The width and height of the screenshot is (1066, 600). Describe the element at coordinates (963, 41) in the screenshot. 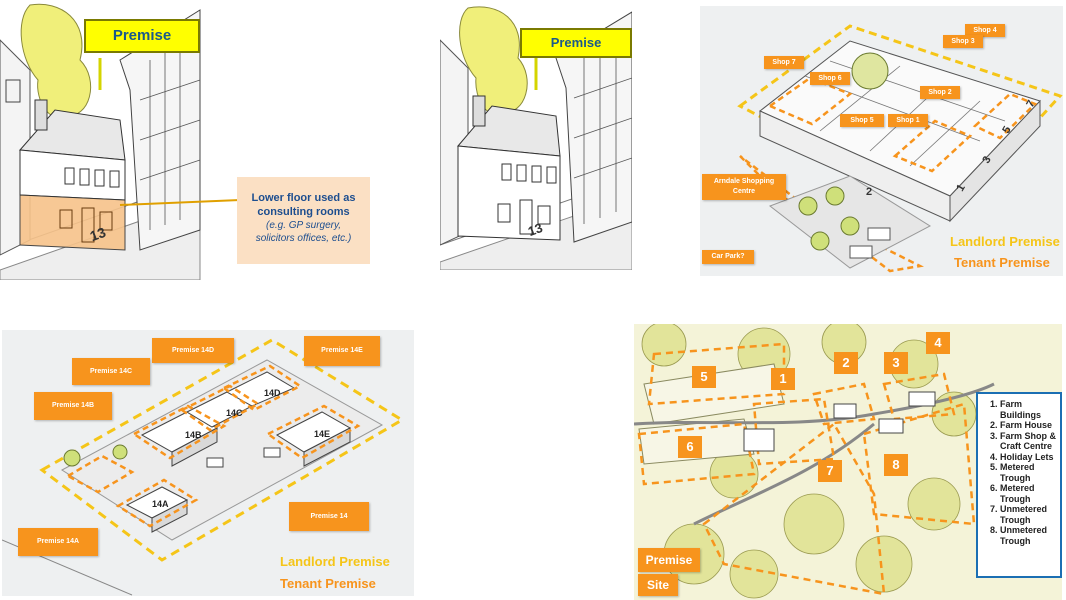

I see `shop-tag-3: Shop 3` at that location.